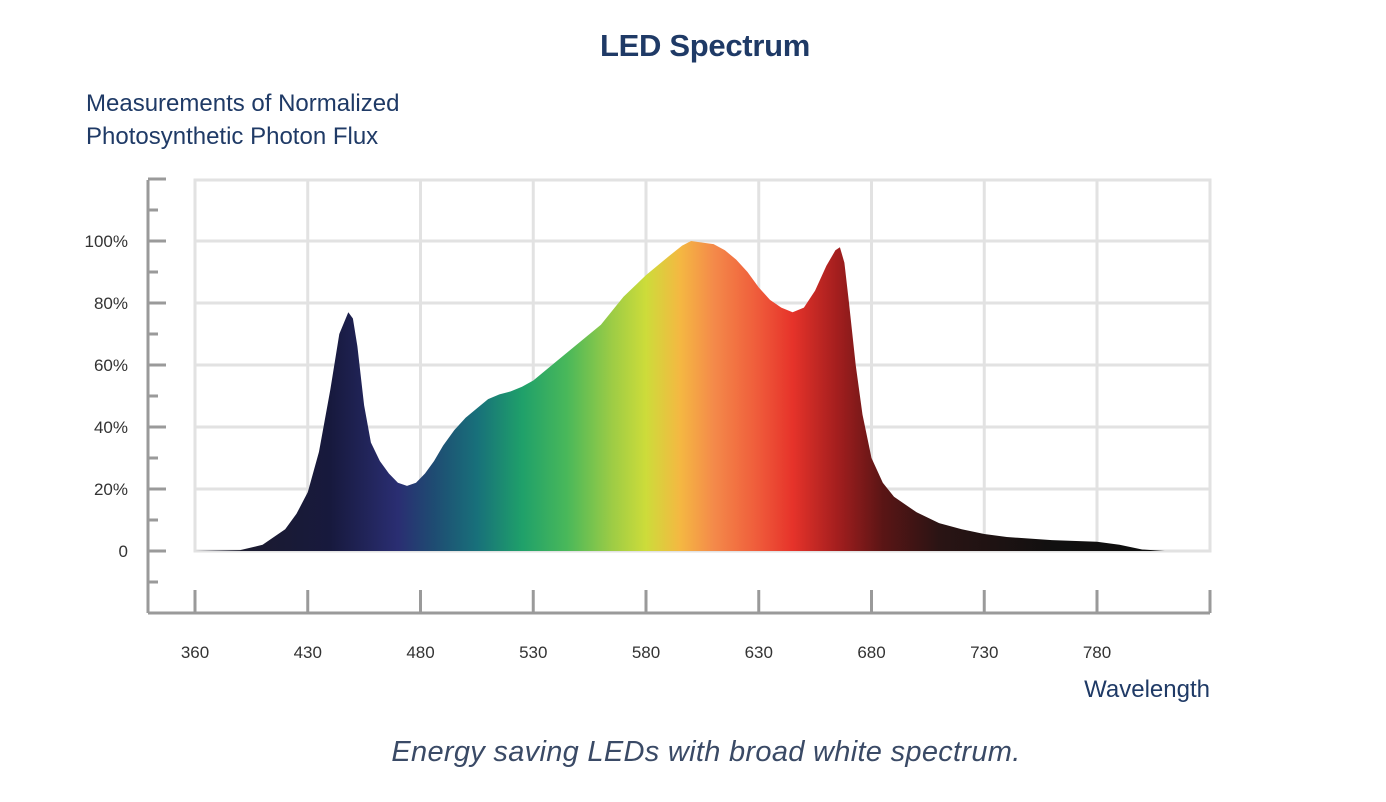  What do you see at coordinates (1097, 652) in the screenshot?
I see `x-tick-label-8: 780` at bounding box center [1097, 652].